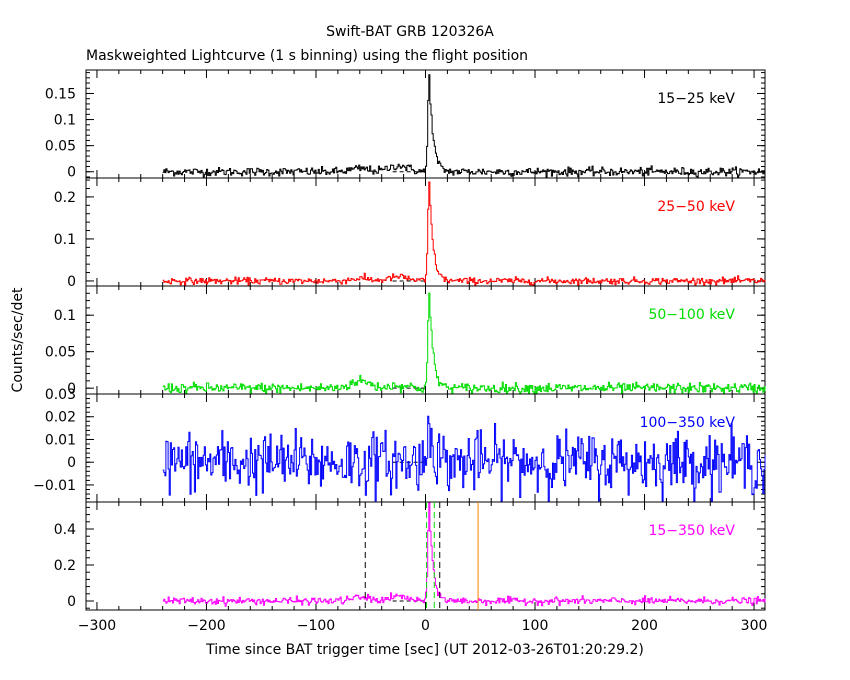 This screenshot has height=680, width=850. What do you see at coordinates (60, 418) in the screenshot?
I see `y-tick-label: 0.02` at bounding box center [60, 418].